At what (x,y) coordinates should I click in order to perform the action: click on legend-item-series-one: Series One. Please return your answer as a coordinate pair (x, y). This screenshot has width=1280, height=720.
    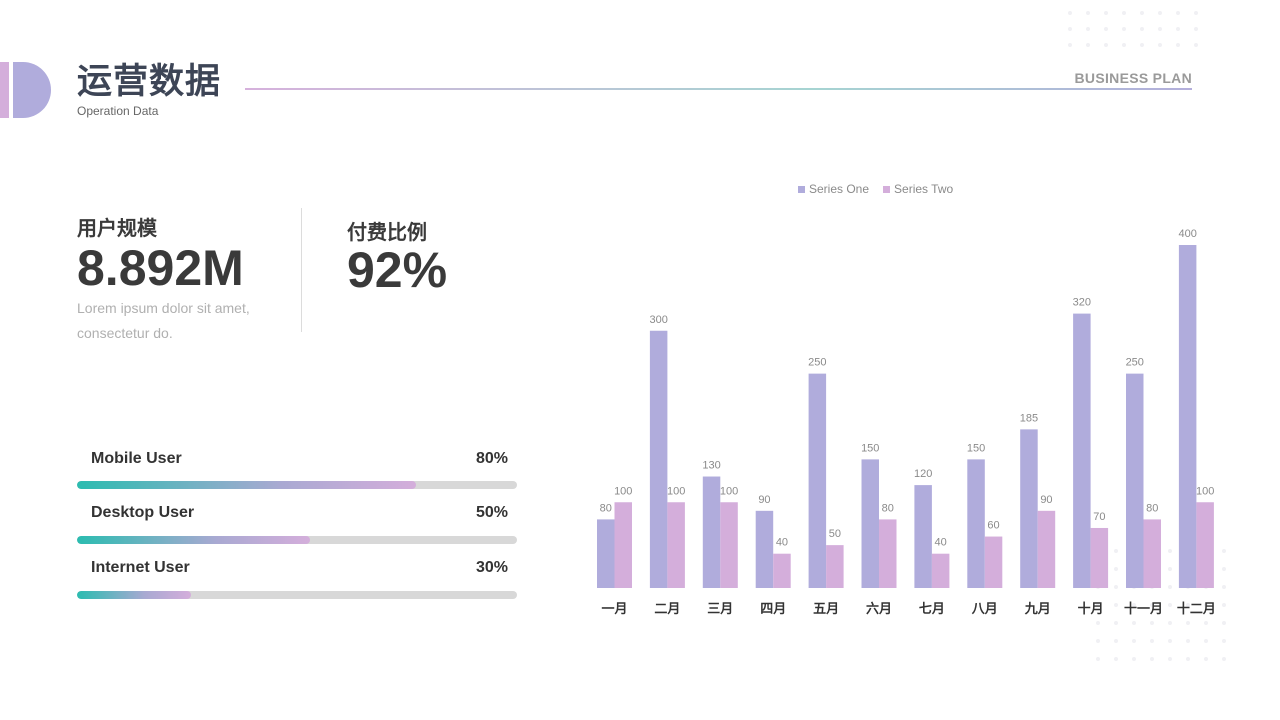
    Looking at the image, I should click on (833, 189).